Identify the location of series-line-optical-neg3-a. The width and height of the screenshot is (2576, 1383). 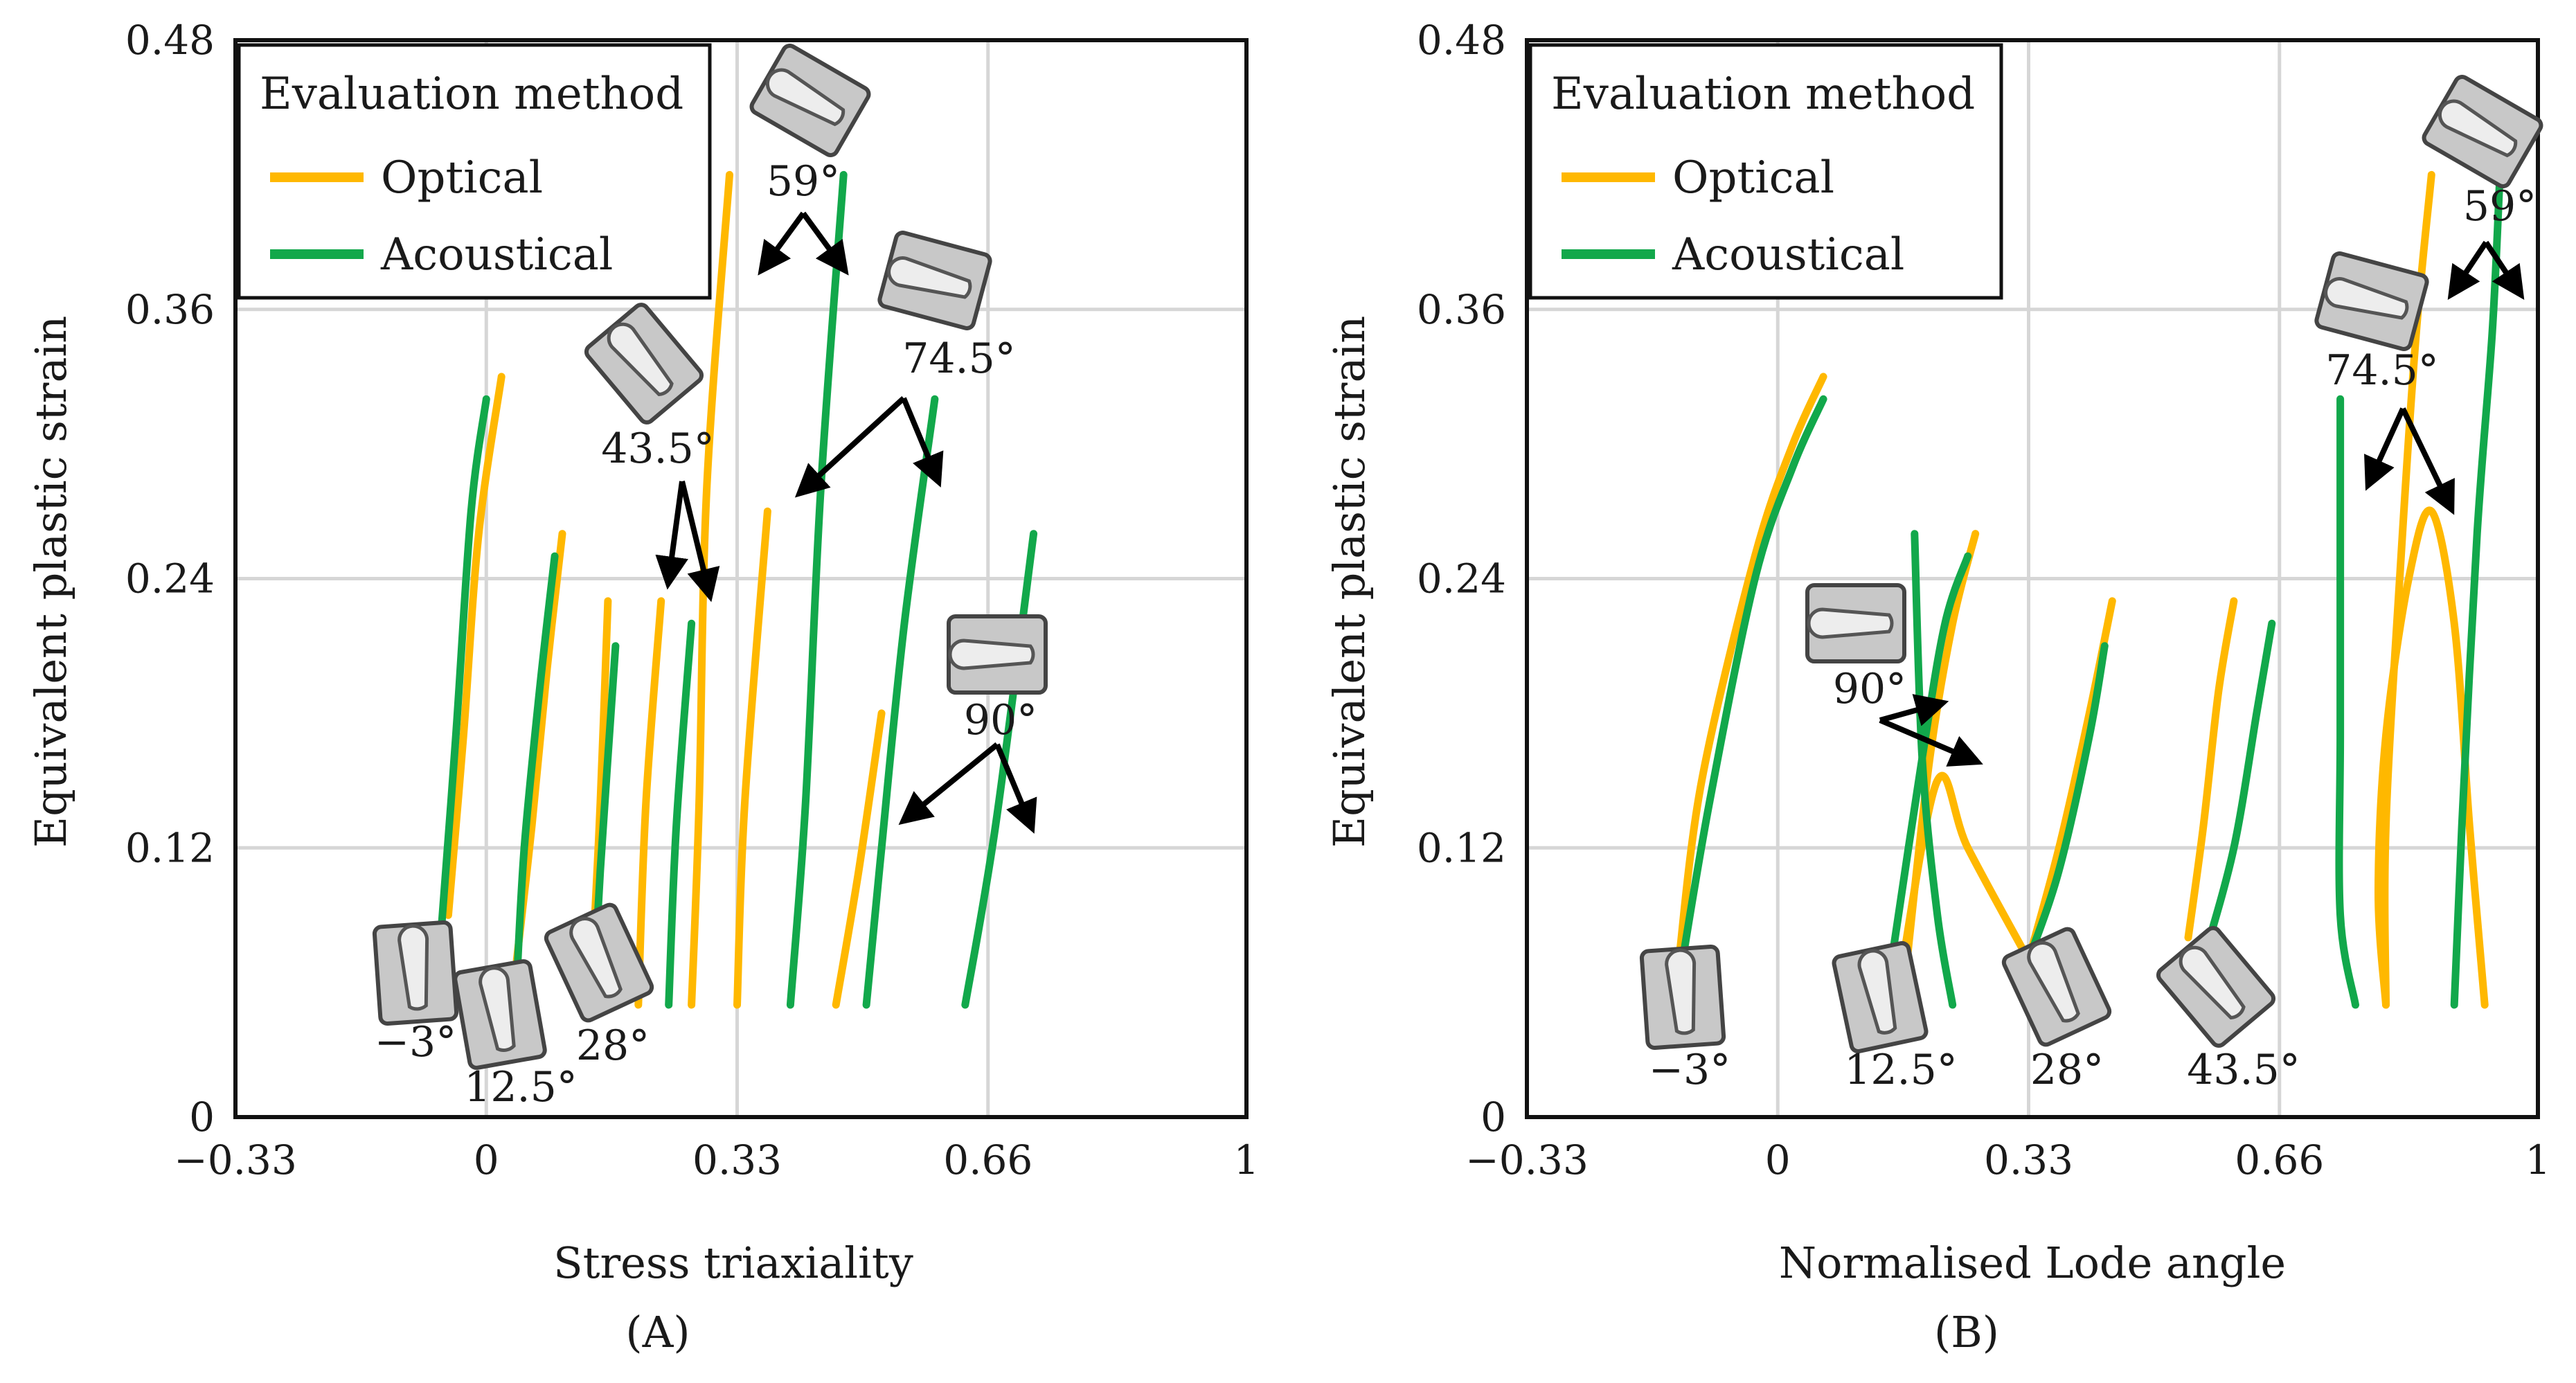
(475, 646).